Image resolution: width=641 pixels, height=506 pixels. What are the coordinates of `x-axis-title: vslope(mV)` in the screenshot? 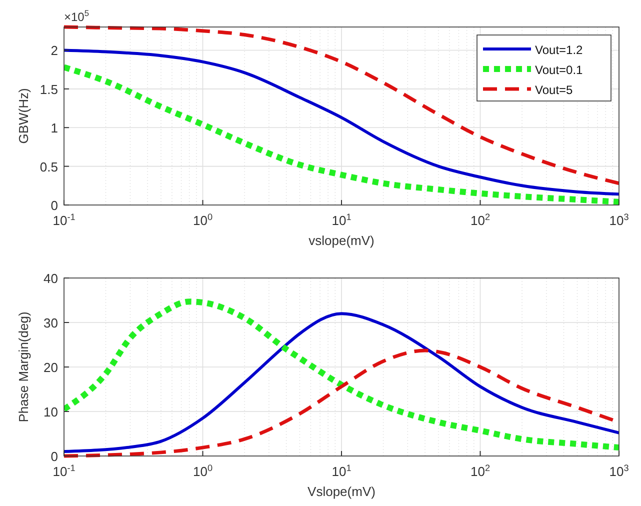 It's located at (341, 240).